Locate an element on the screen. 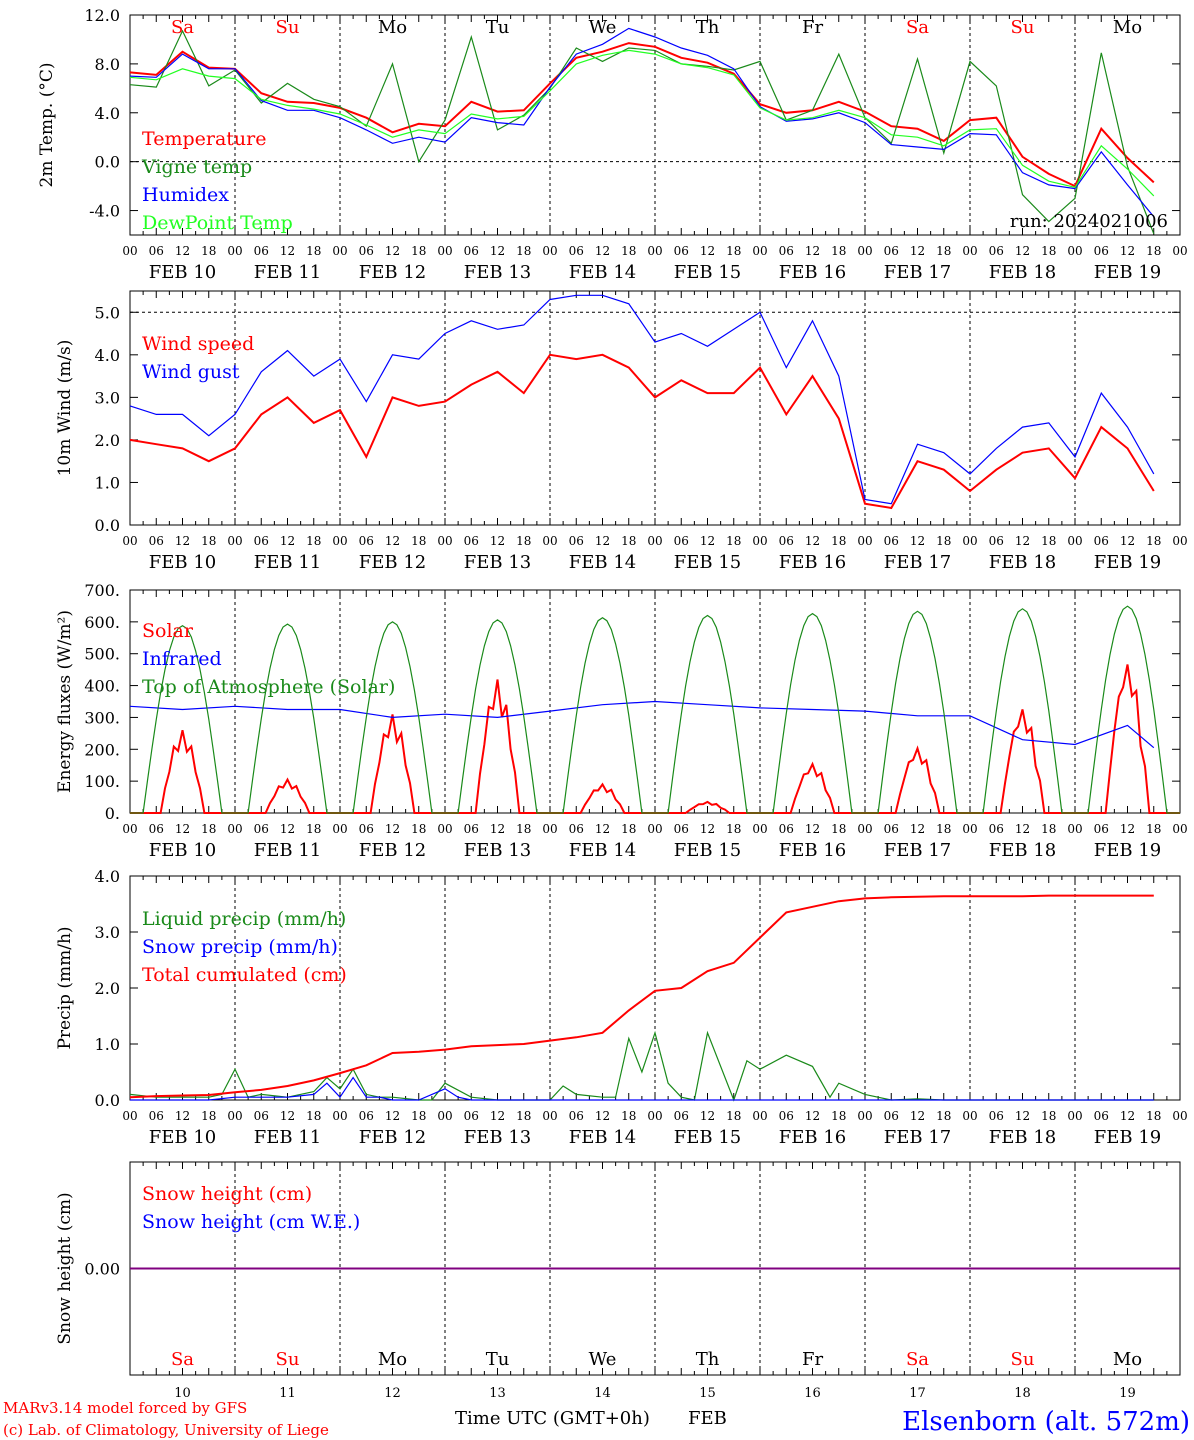 The image size is (1194, 1440). date-label: FEB 16 is located at coordinates (812, 562).